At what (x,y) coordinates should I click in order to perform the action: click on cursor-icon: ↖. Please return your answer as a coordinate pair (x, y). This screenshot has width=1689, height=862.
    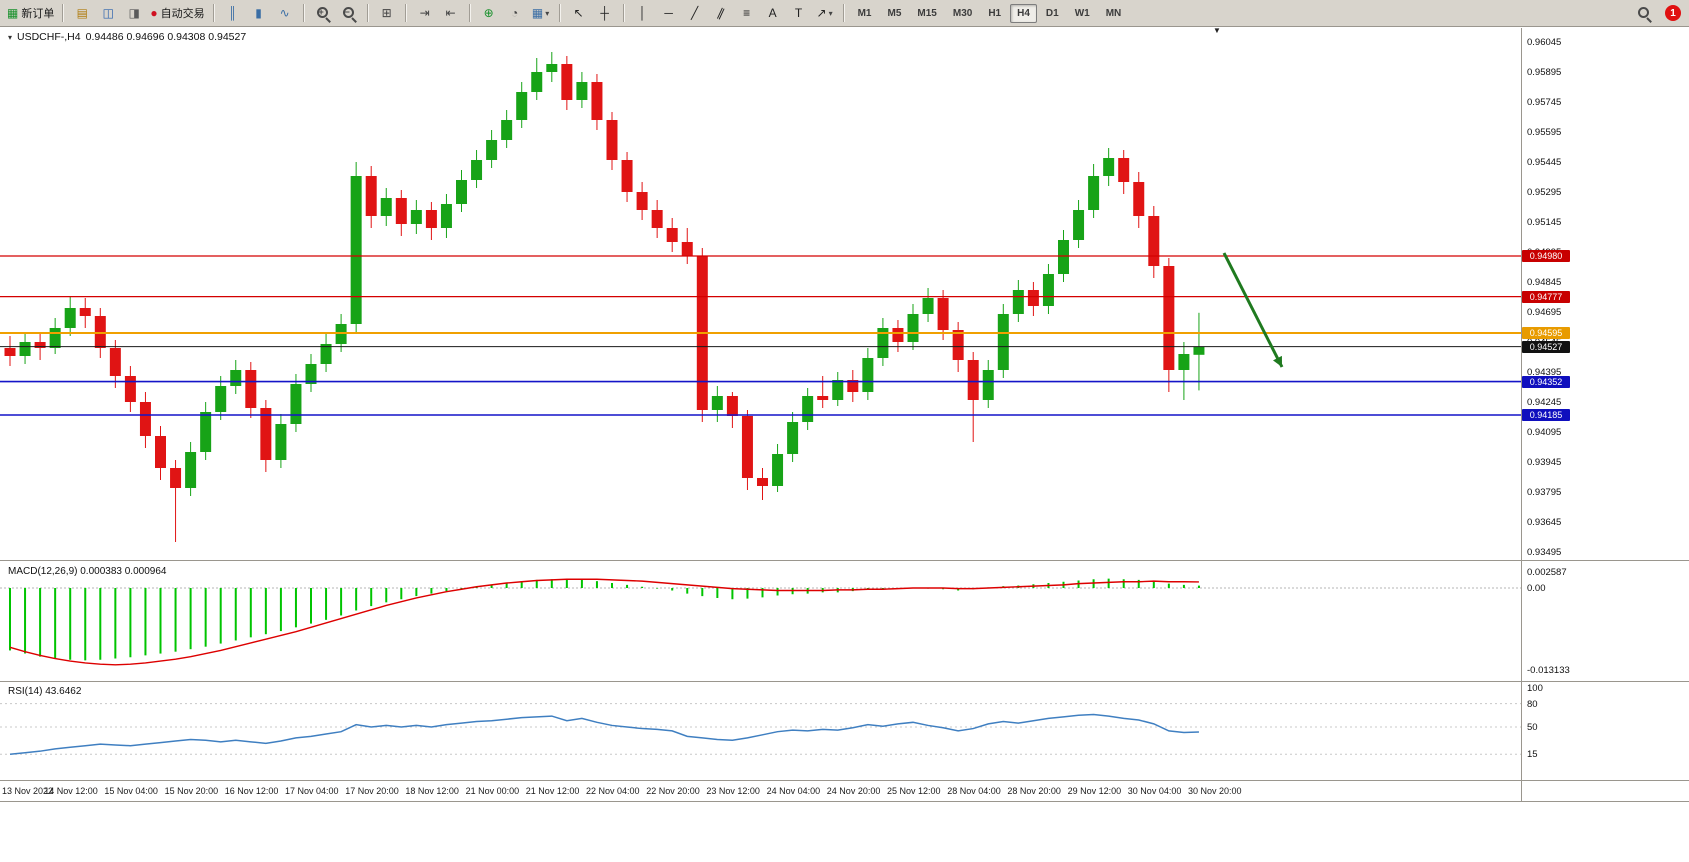
    Looking at the image, I should click on (578, 13).